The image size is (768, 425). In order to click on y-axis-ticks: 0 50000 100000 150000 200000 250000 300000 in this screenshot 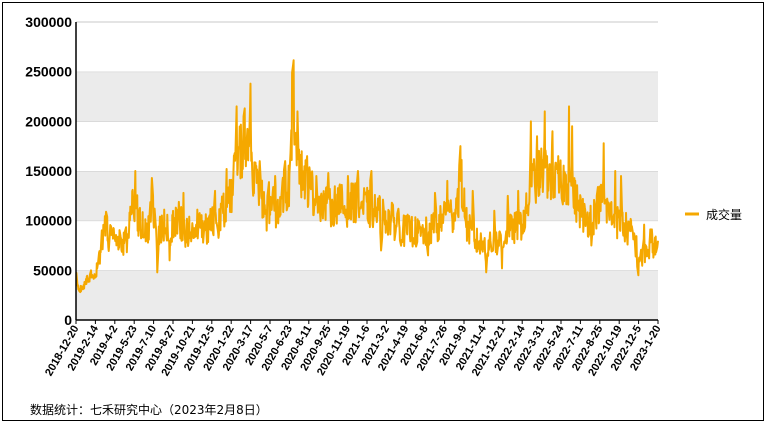, I will do `click(48, 171)`.